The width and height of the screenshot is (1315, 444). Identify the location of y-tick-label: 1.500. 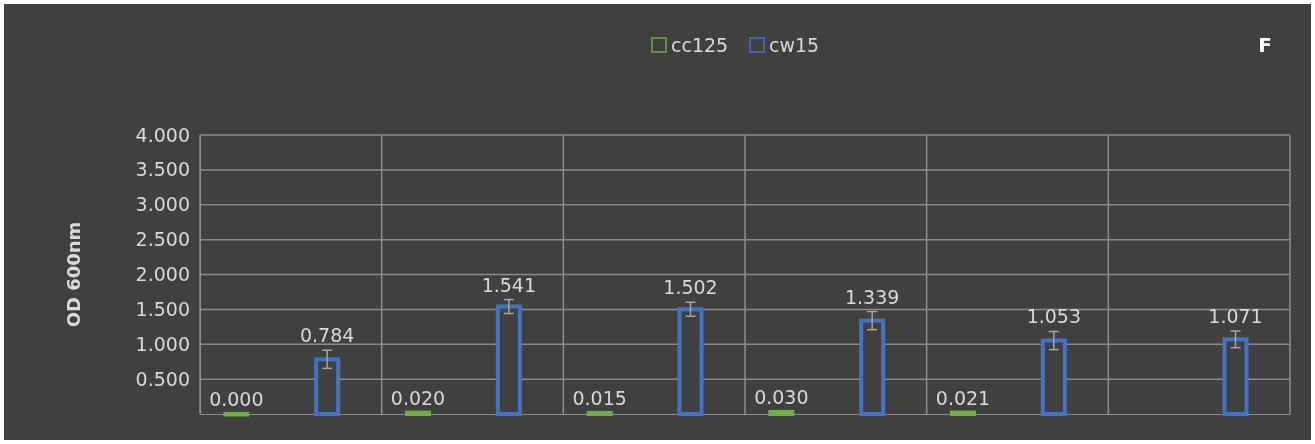
(162, 308).